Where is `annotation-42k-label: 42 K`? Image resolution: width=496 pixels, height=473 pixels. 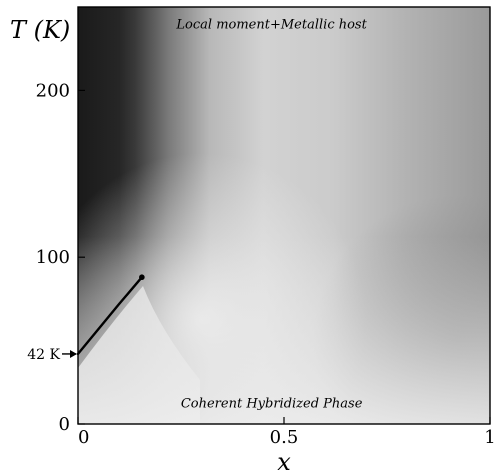 annotation-42k-label: 42 K is located at coordinates (43, 355).